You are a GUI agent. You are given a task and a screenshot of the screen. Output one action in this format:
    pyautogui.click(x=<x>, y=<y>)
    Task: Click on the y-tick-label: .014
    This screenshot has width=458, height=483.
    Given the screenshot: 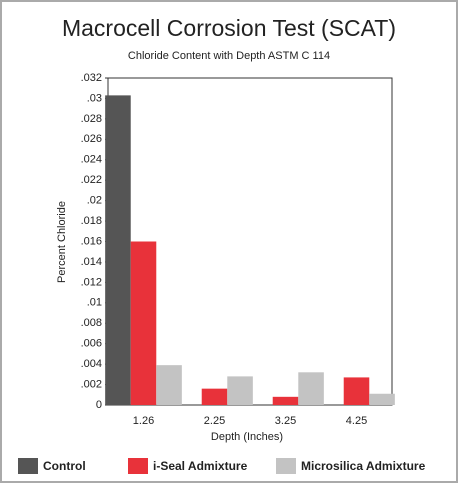 What is the action you would take?
    pyautogui.click(x=91, y=262)
    